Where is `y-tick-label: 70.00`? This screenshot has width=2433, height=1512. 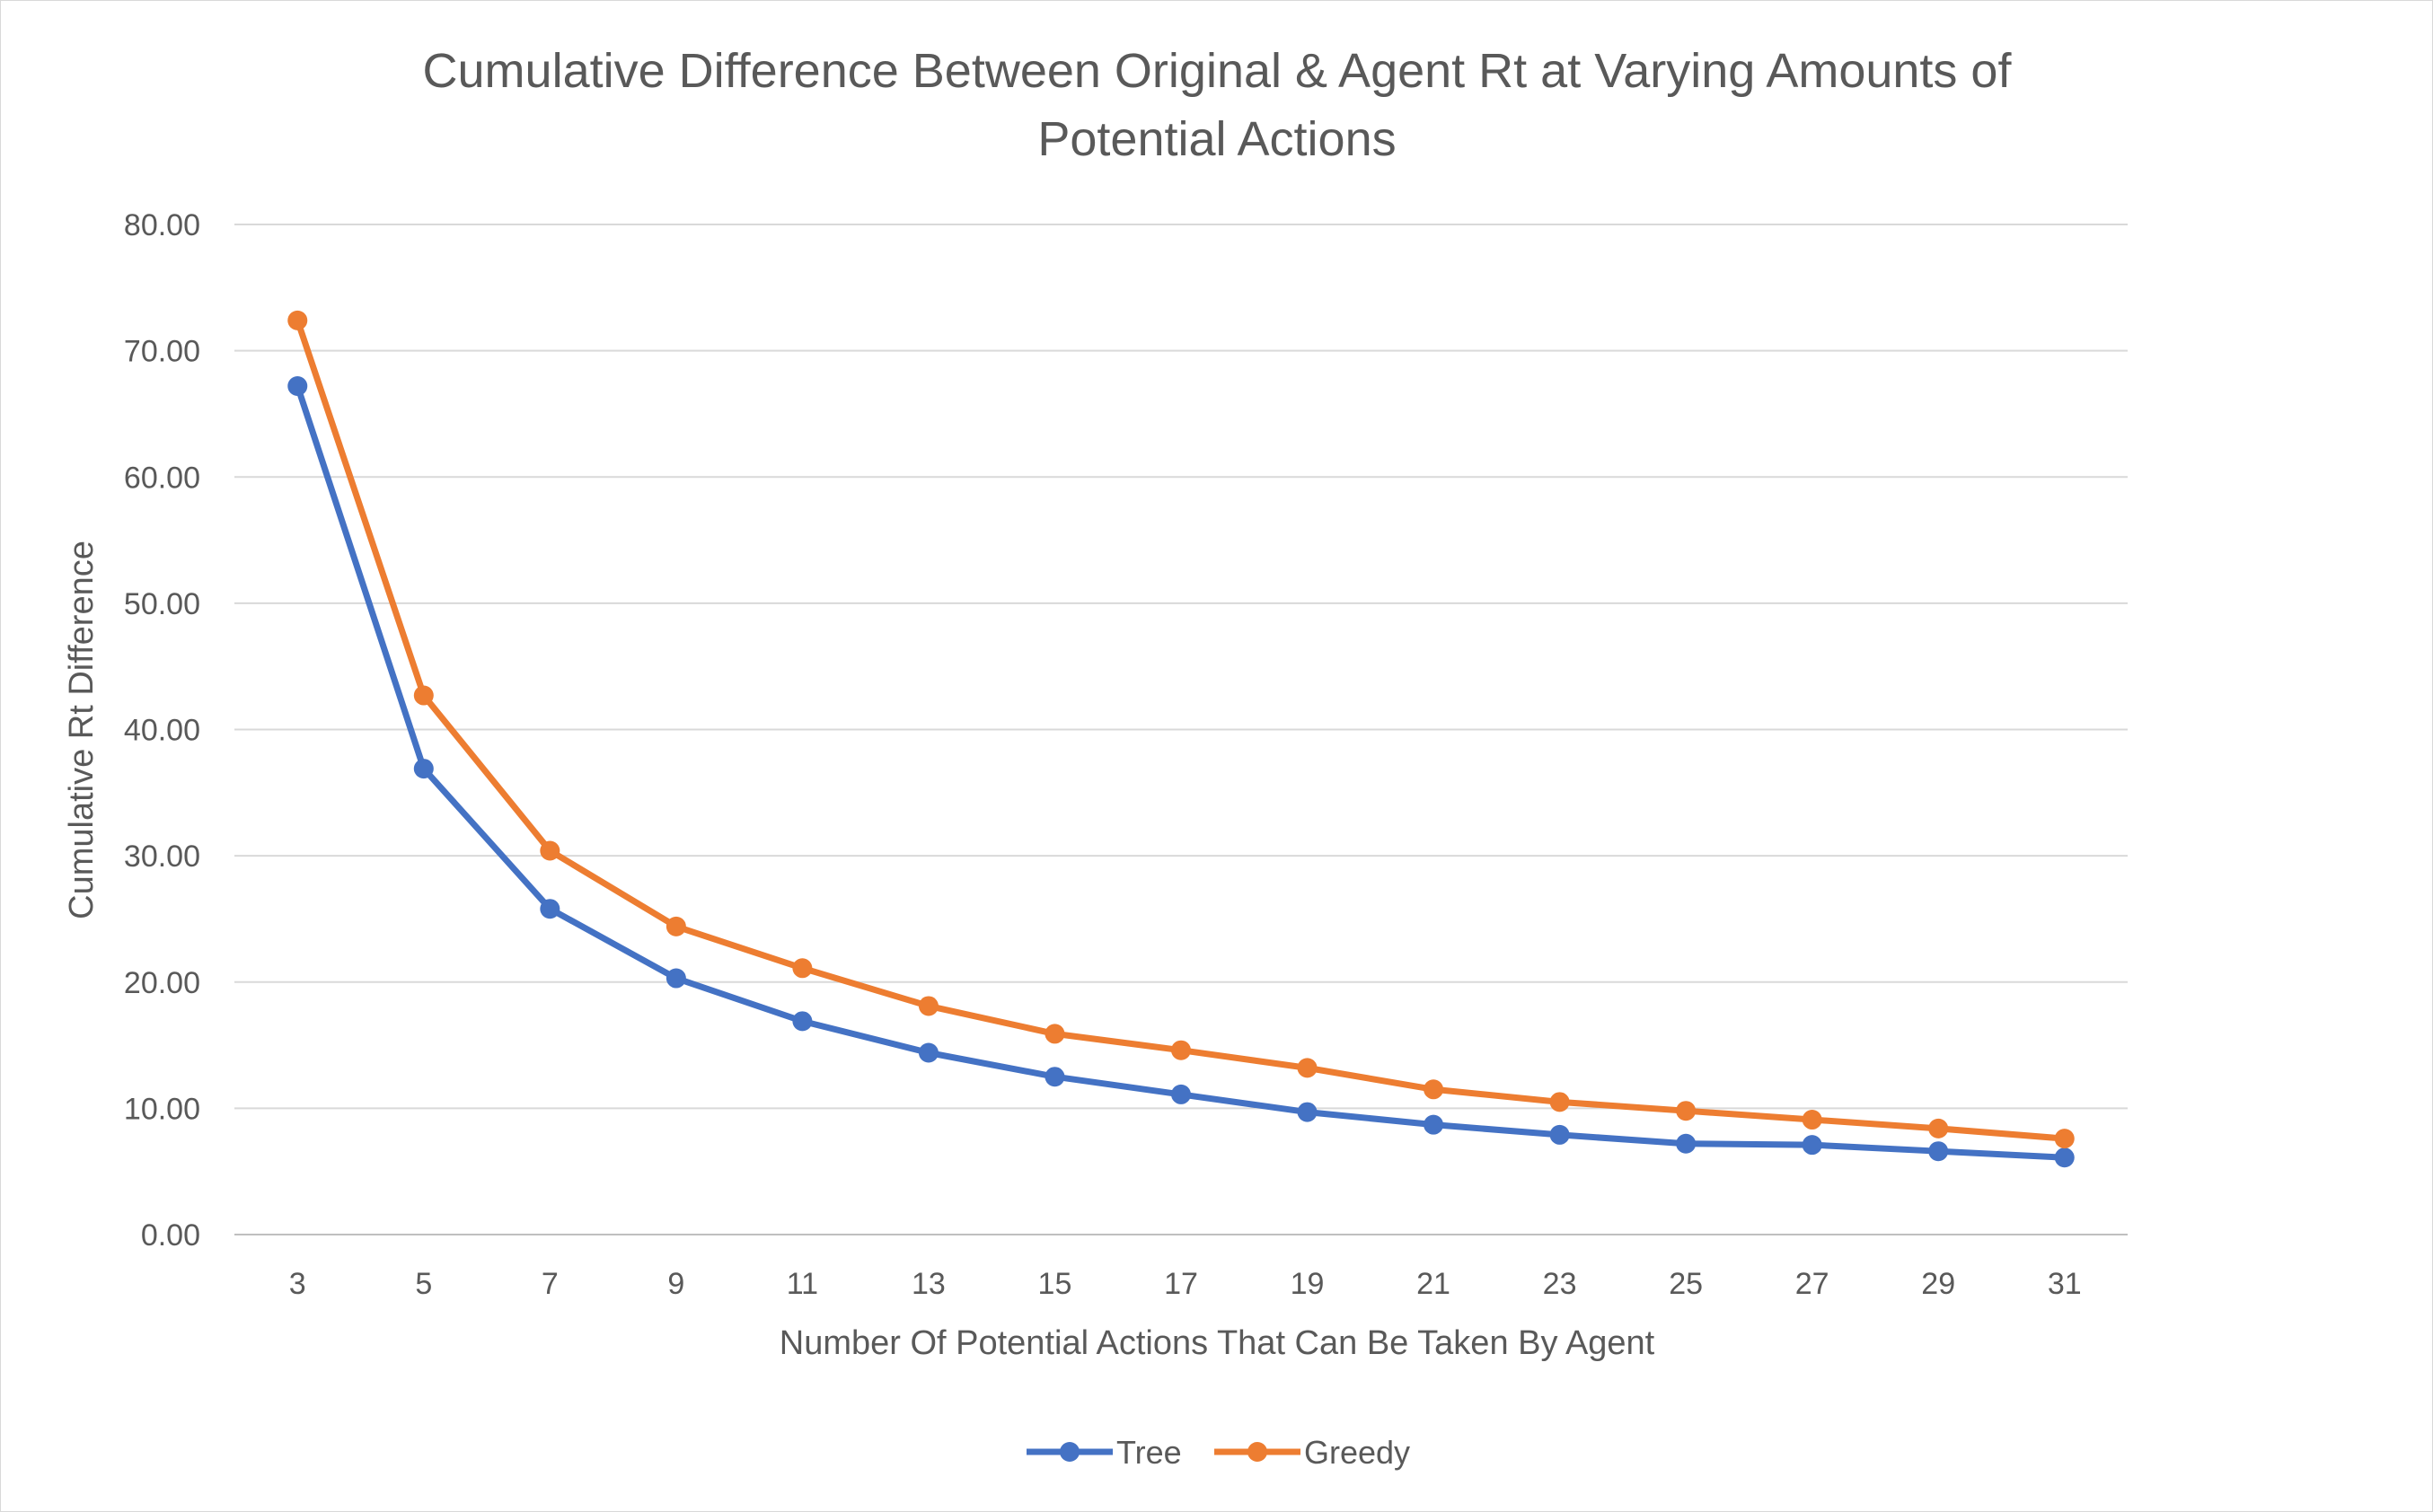 y-tick-label: 70.00 is located at coordinates (162, 352).